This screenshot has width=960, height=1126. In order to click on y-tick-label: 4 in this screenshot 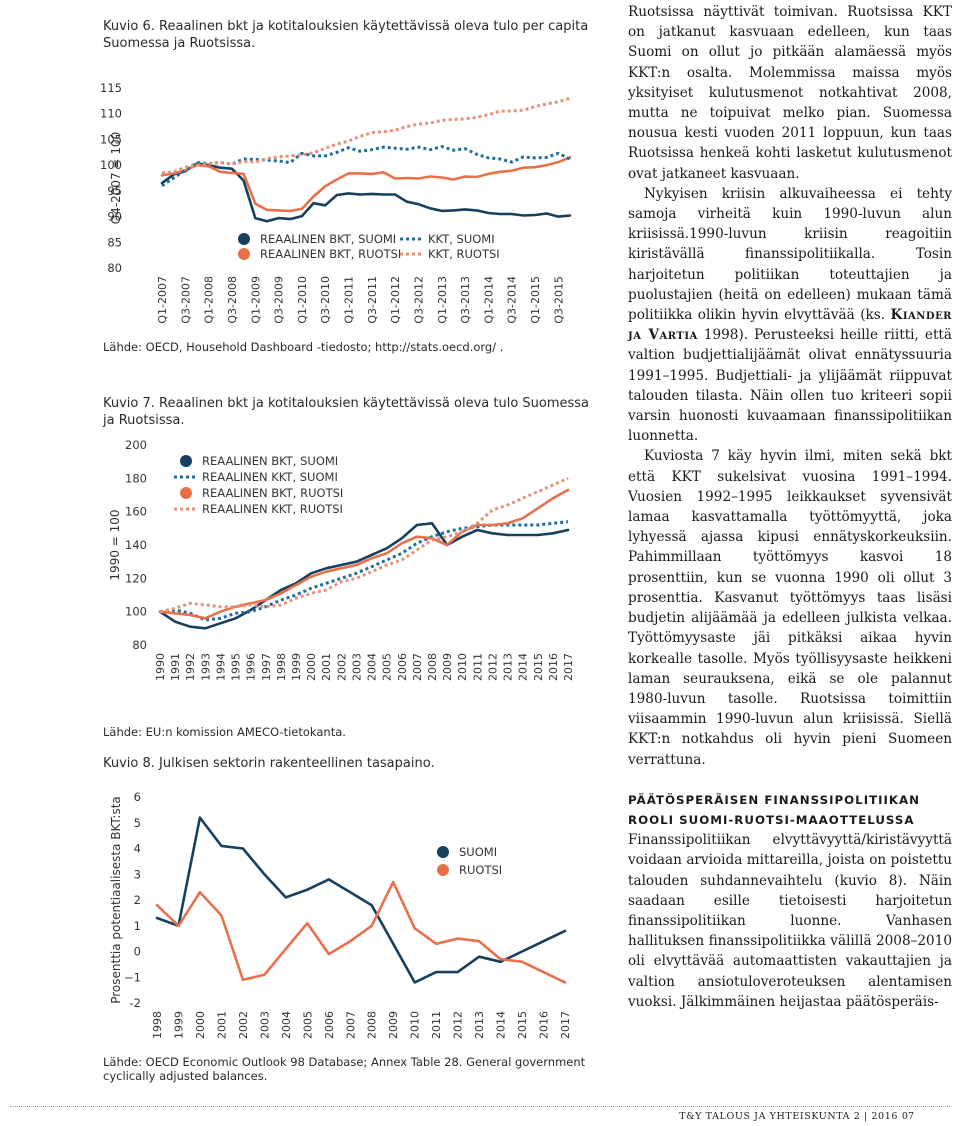, I will do `click(137, 849)`.